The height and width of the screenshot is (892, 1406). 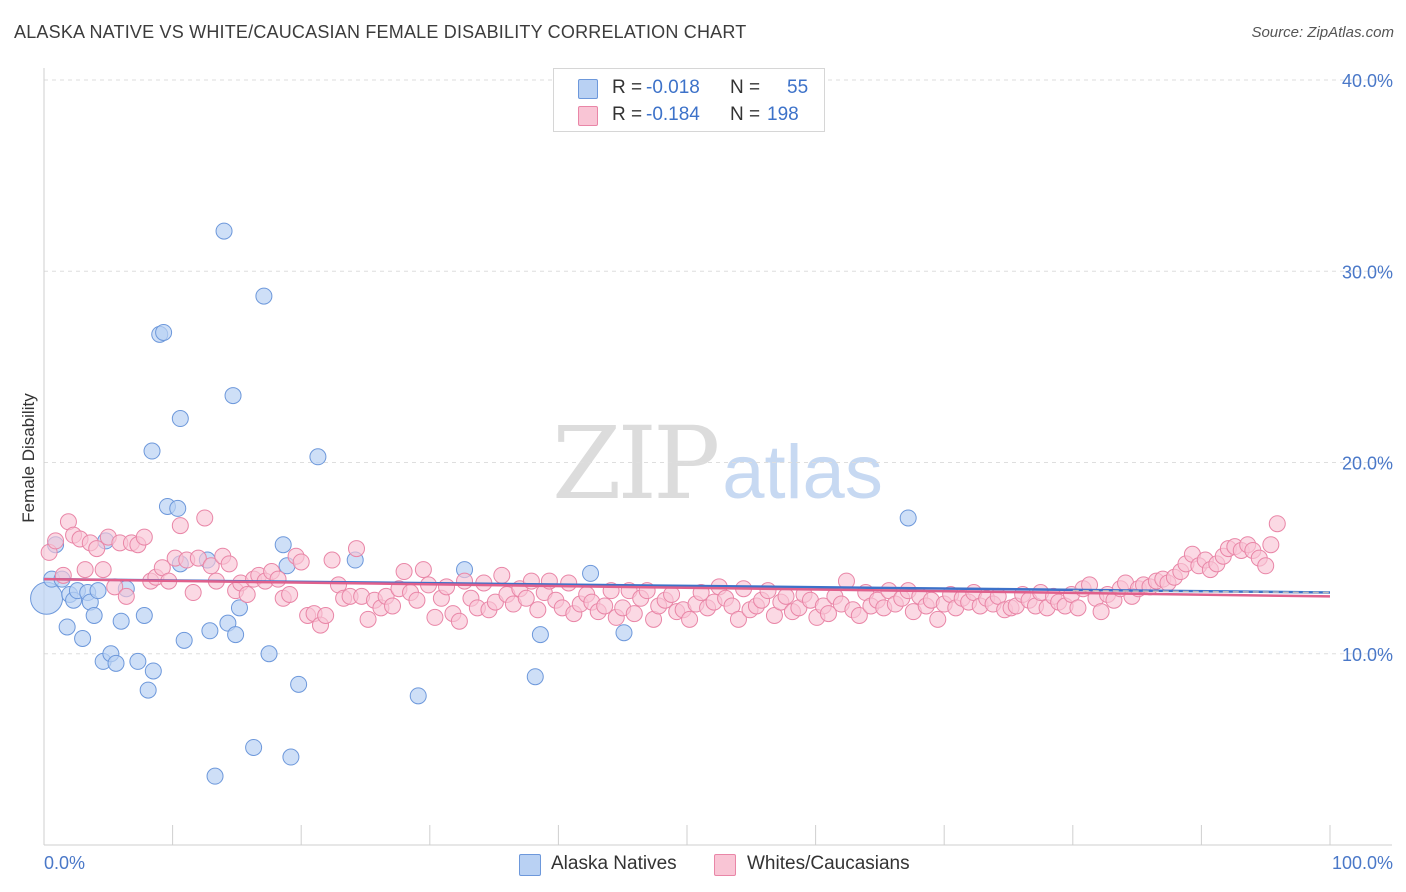 I want to click on y-tick-label: 10.0%, so click(x=1367, y=655).